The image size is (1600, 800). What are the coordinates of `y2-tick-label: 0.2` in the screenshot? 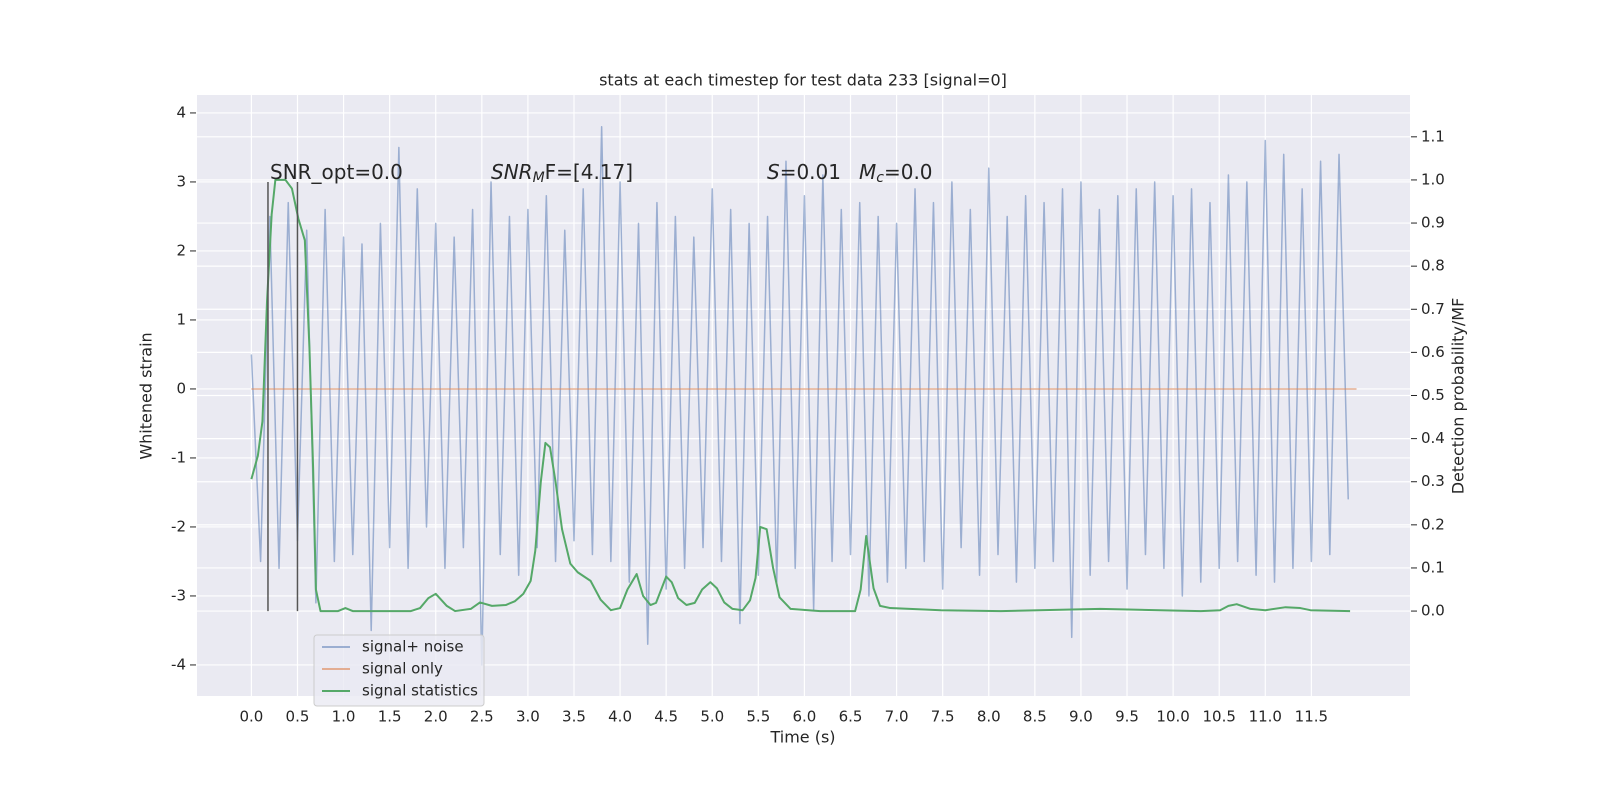 It's located at (1433, 524).